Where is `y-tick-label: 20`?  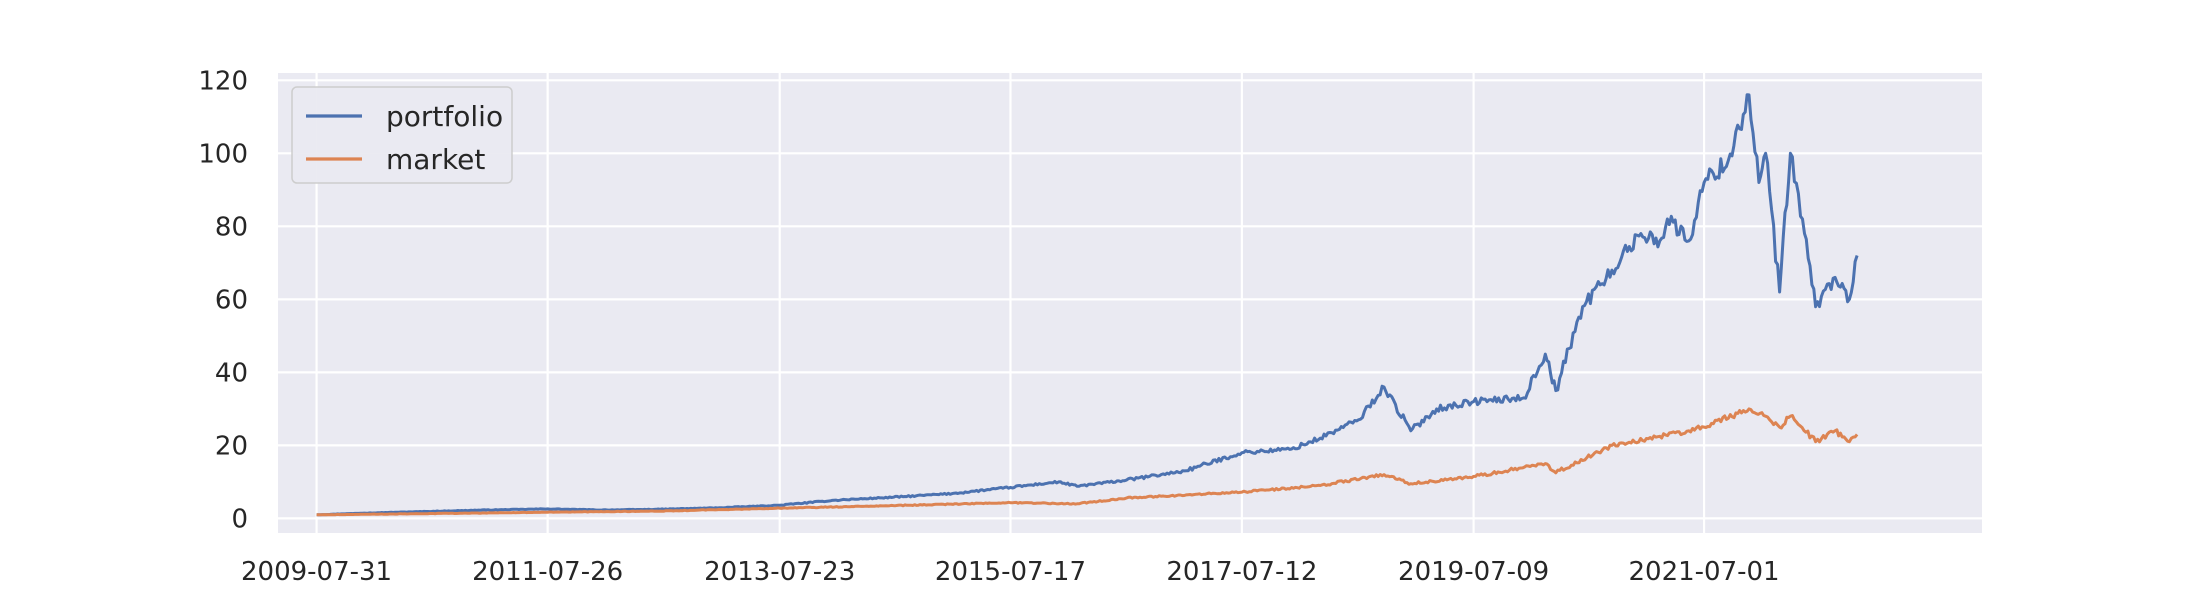
y-tick-label: 20 is located at coordinates (231, 446).